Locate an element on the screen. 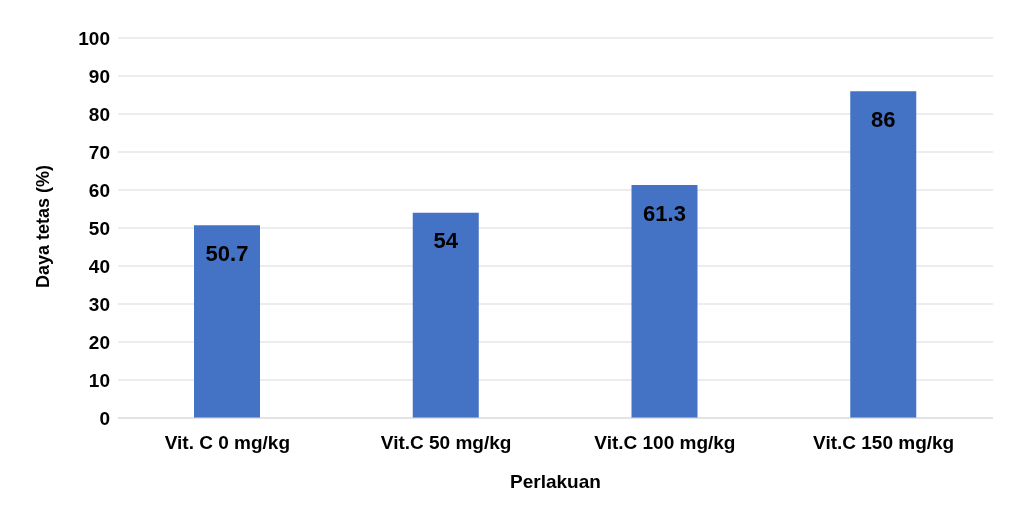  y-tick-label: 0 is located at coordinates (104, 418).